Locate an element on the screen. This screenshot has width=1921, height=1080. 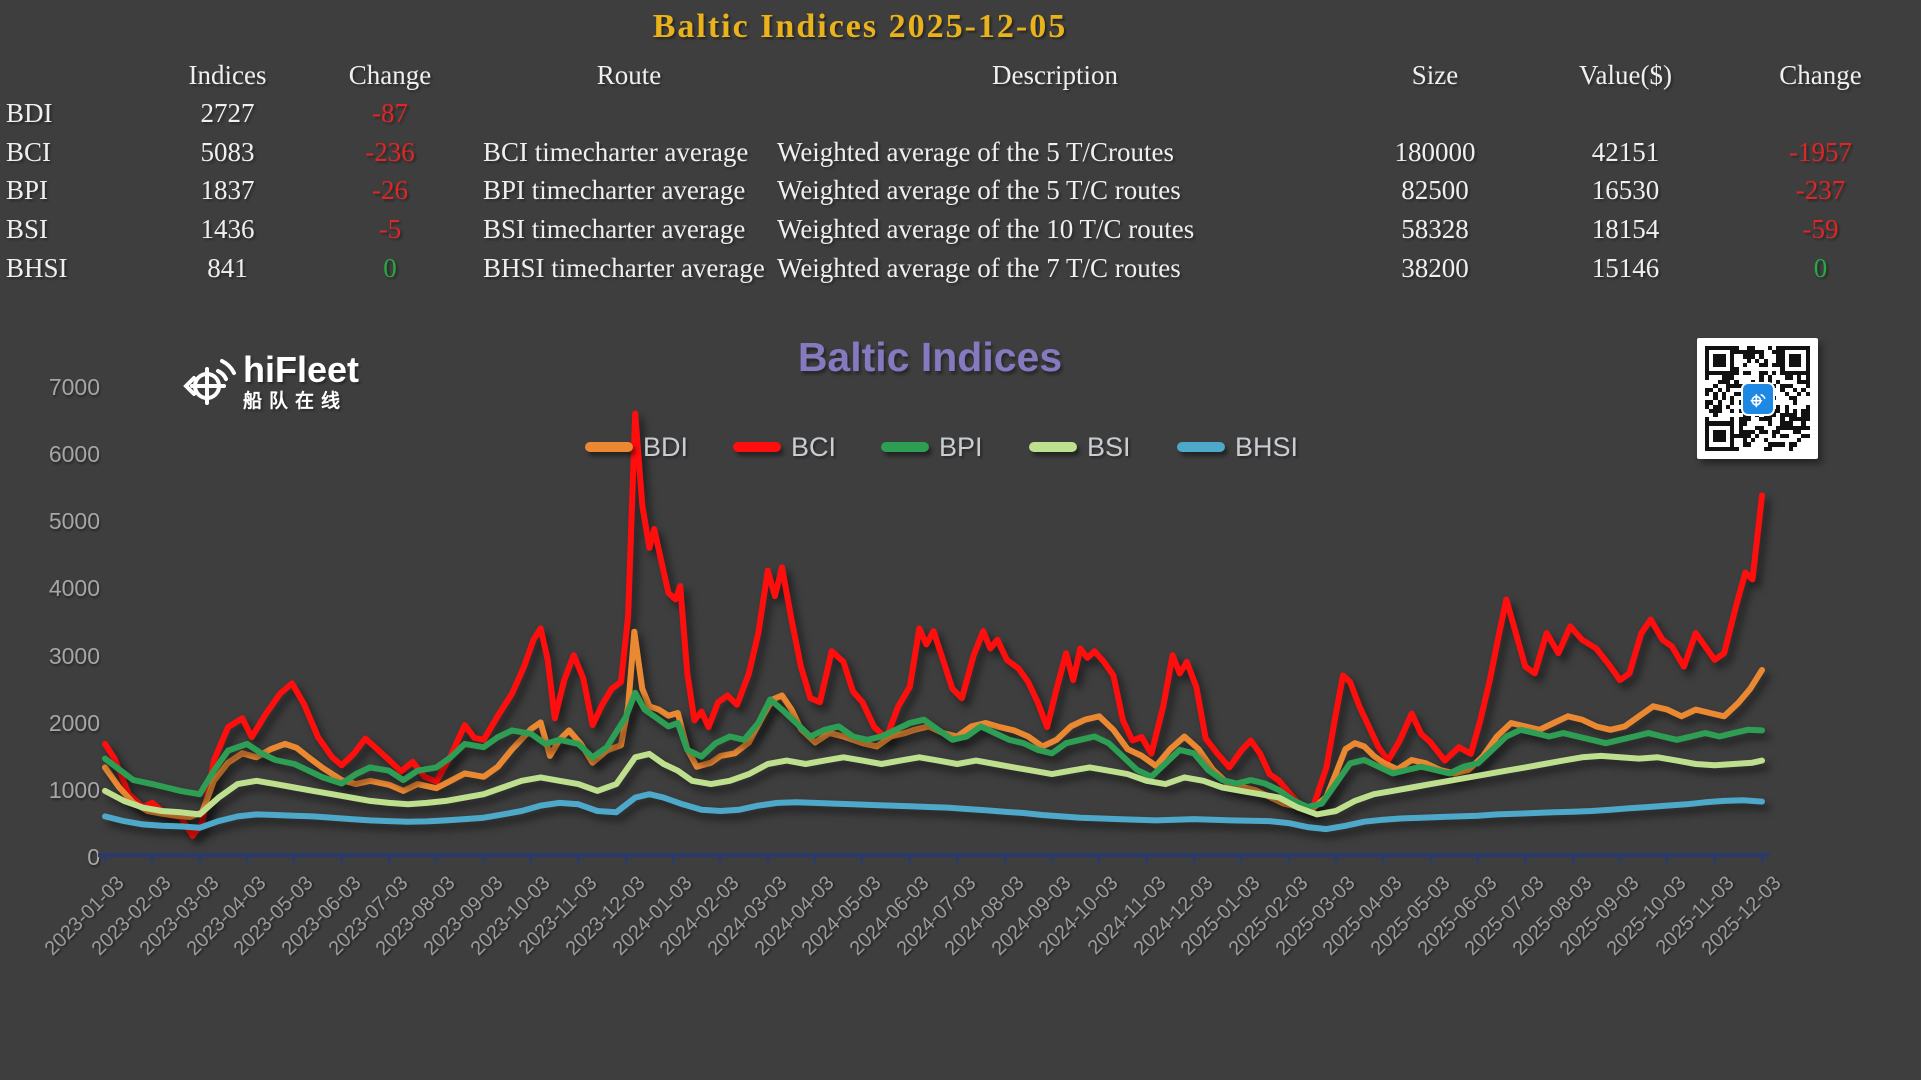
row-route: BHSI timecharter average is located at coordinates (624, 267).